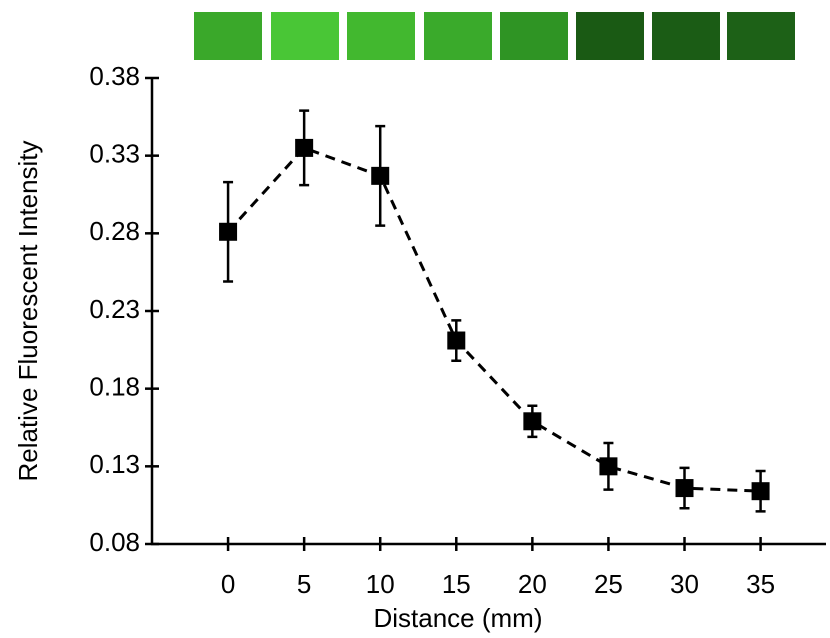 This screenshot has height=638, width=830. What do you see at coordinates (114, 309) in the screenshot?
I see `y-tick-label: 0.23` at bounding box center [114, 309].